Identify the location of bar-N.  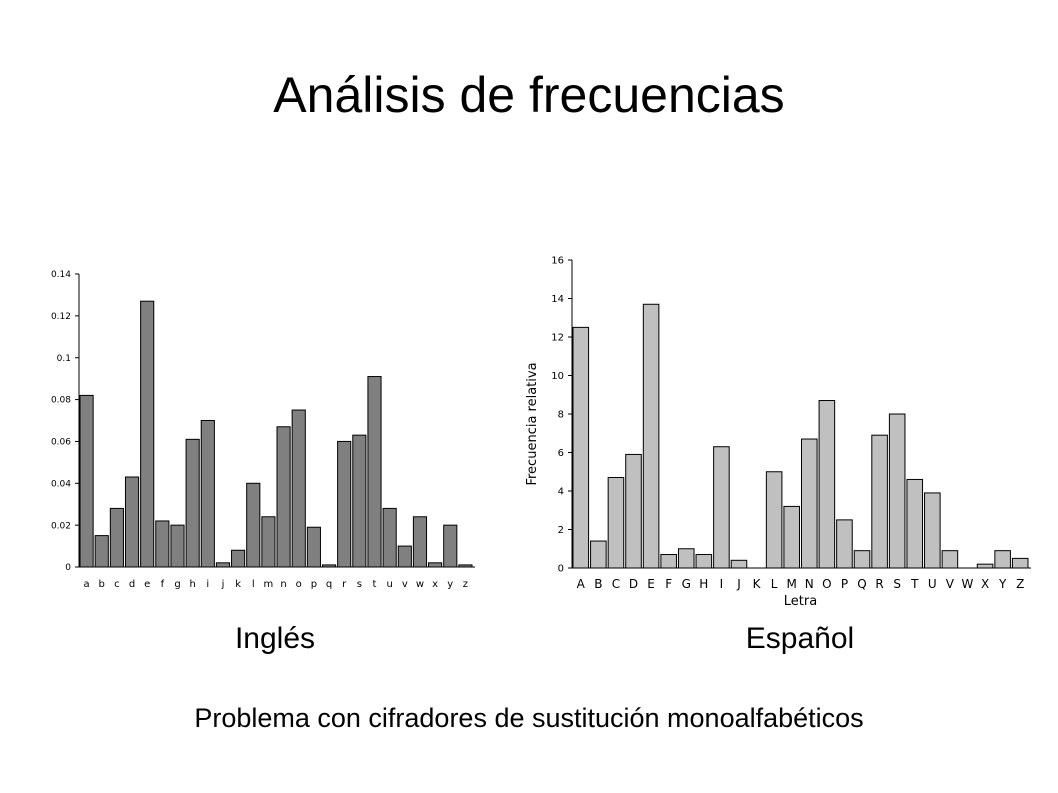
(809, 503).